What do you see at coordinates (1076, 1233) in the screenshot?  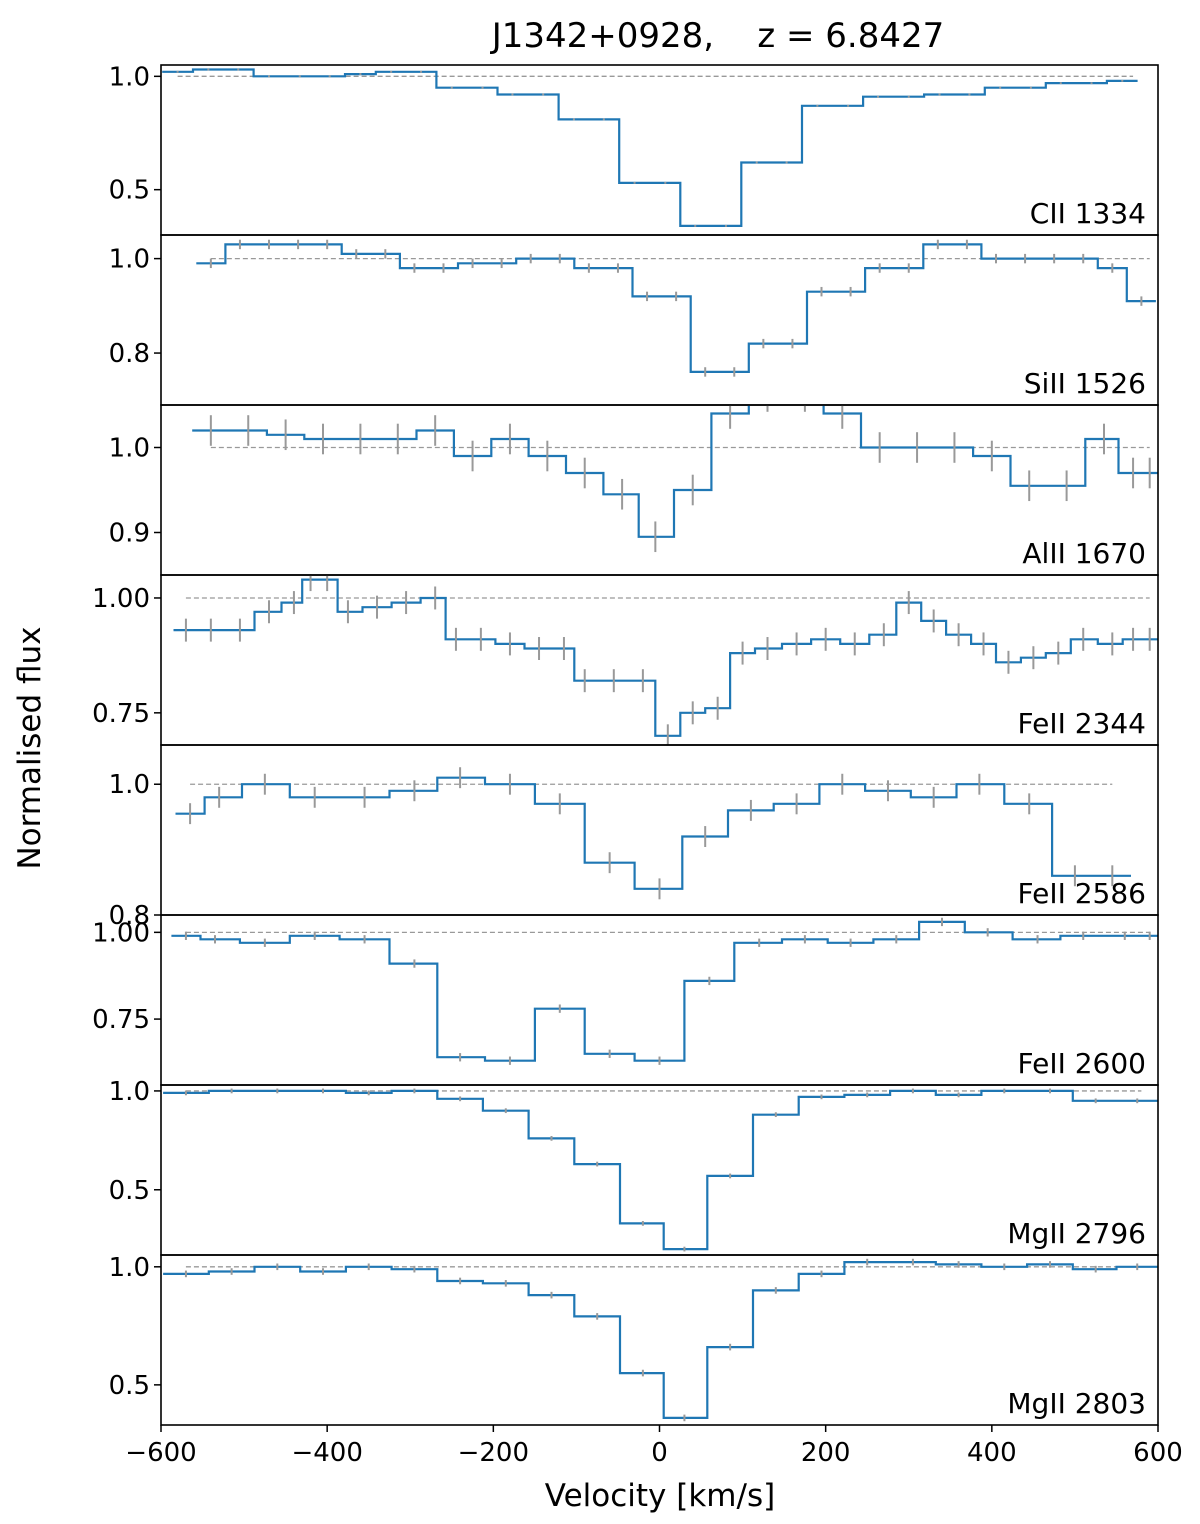 I see `panel-label: MgII 2796` at bounding box center [1076, 1233].